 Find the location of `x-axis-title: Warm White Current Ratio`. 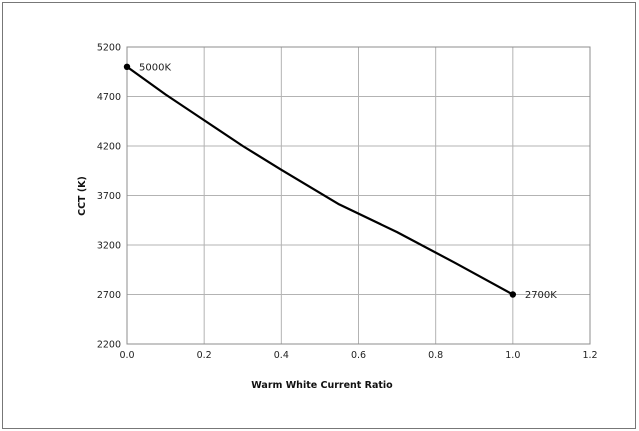

x-axis-title: Warm White Current Ratio is located at coordinates (322, 385).